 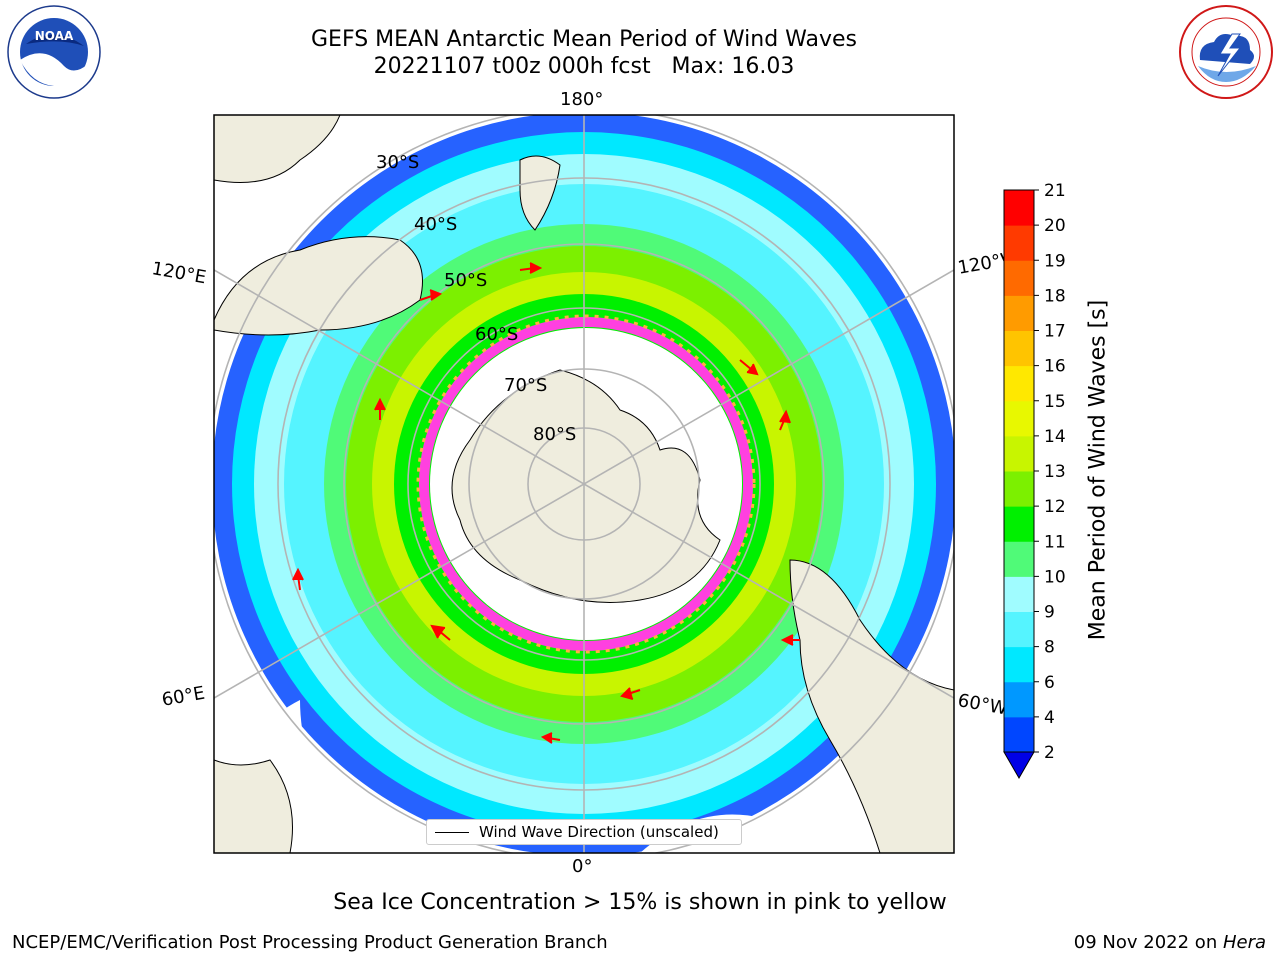 What do you see at coordinates (1049, 718) in the screenshot?
I see `colorbar-tick-label: 4` at bounding box center [1049, 718].